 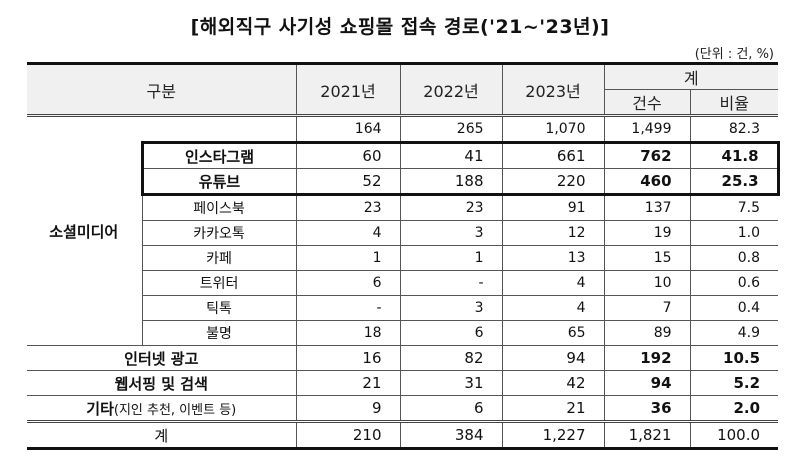 I want to click on category-social-media: 소셜미디어, so click(x=84, y=230).